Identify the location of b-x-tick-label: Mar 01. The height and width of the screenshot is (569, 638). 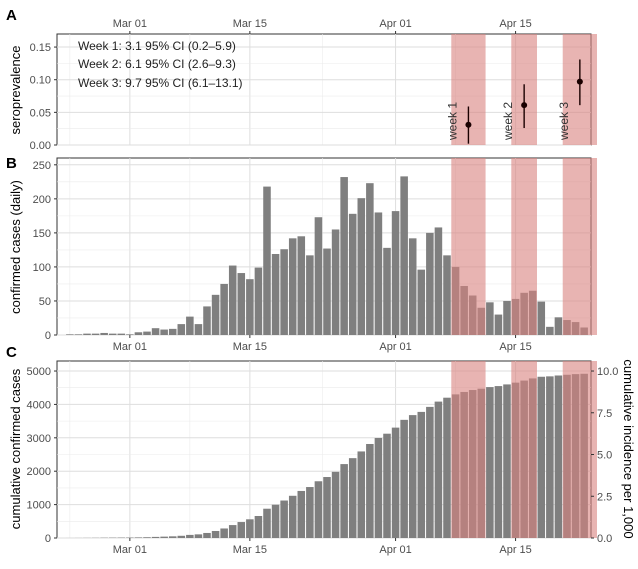
(130, 347).